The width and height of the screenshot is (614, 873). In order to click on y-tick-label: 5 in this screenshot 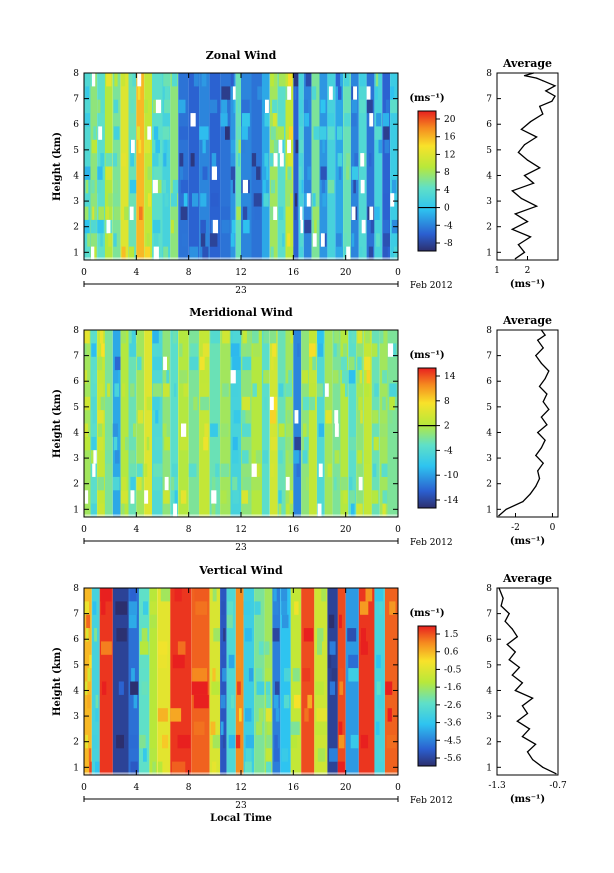, I will do `click(76, 666)`.